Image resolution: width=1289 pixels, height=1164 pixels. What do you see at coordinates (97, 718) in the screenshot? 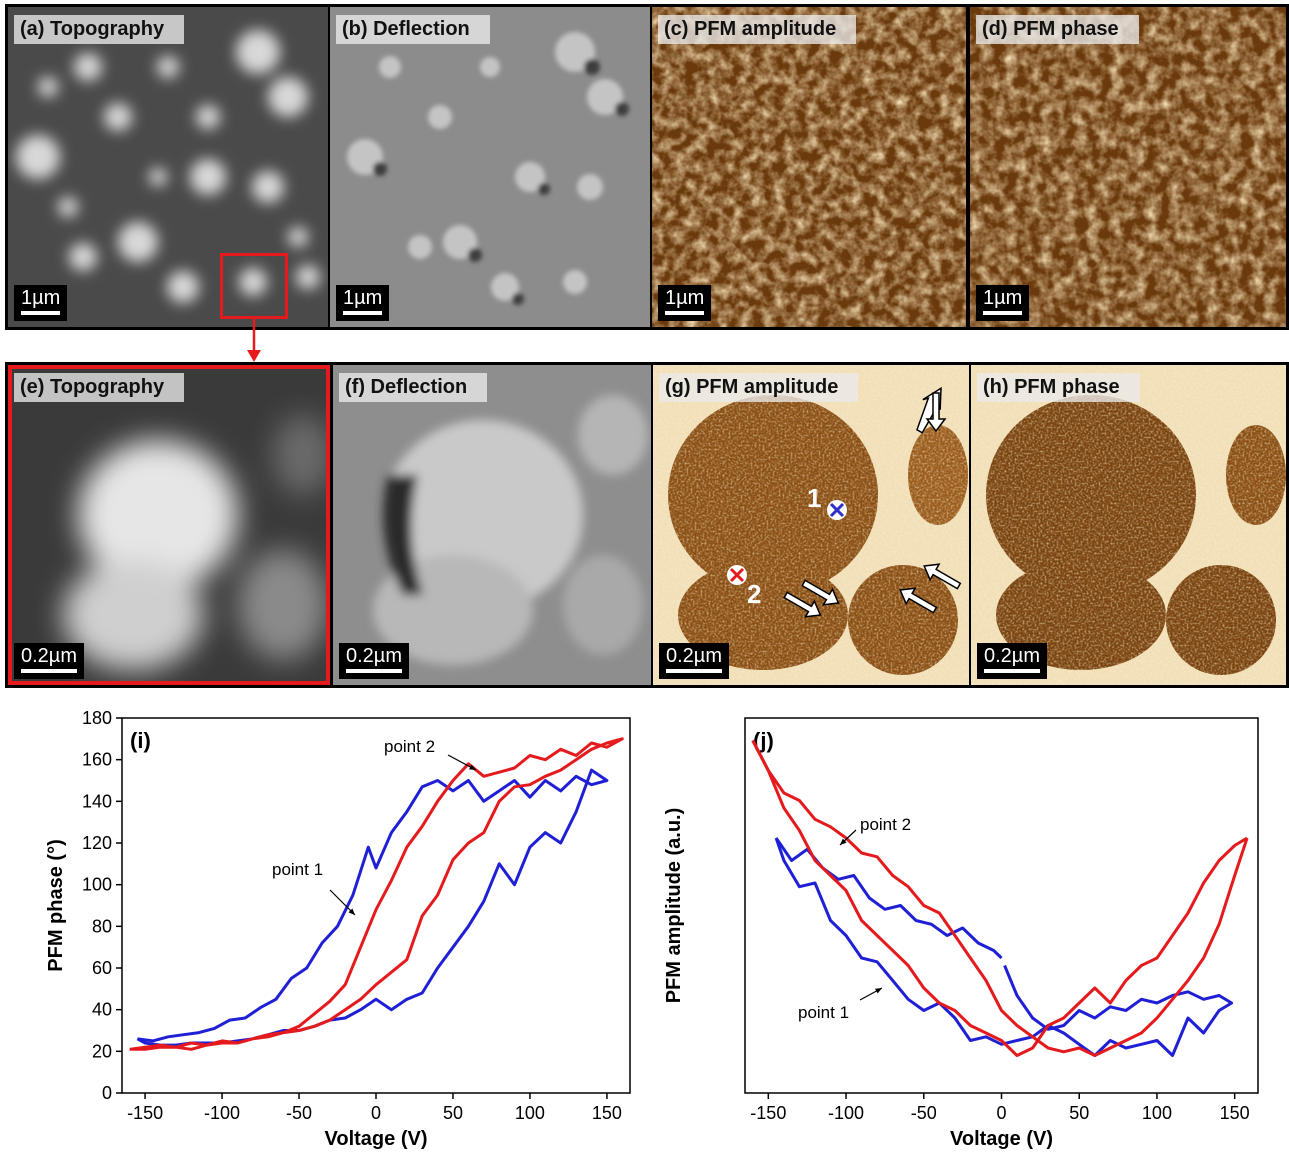
I see `y-tick-label: 180` at bounding box center [97, 718].